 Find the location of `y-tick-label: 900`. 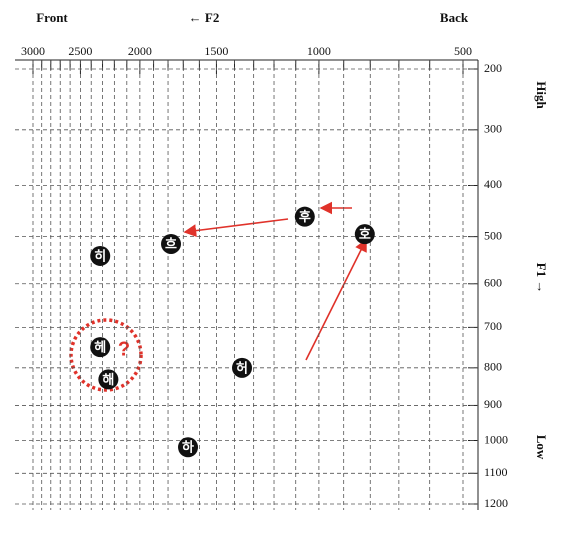

y-tick-label: 900 is located at coordinates (493, 404).